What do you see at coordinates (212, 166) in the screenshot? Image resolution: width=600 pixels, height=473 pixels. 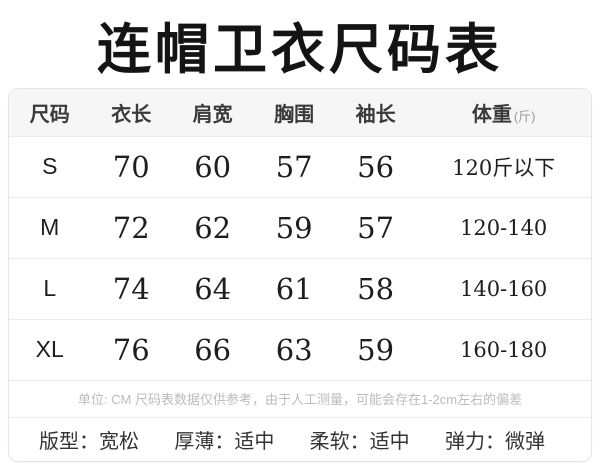 I see `shoulder-cell: 60` at bounding box center [212, 166].